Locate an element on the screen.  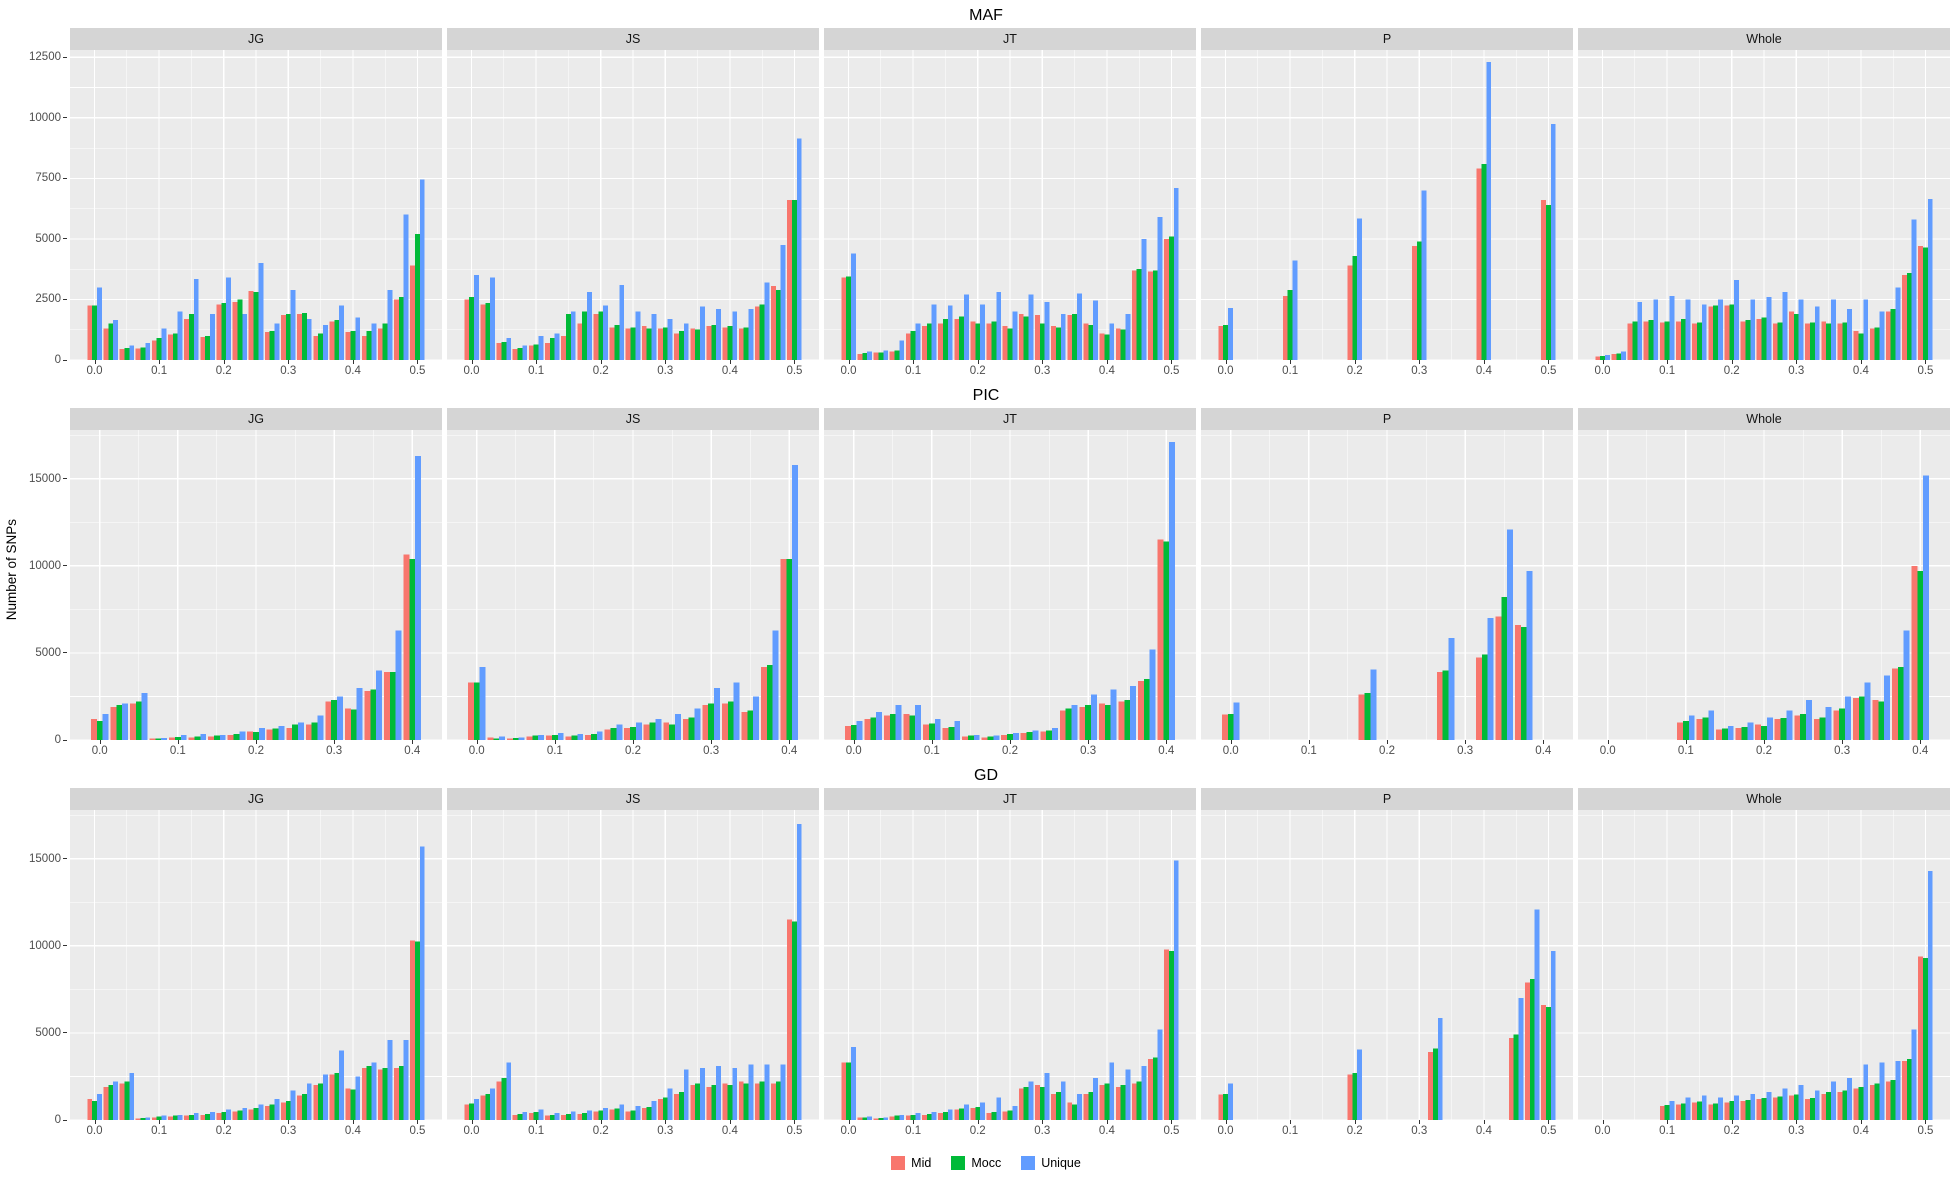
y-tick-label: 15000 is located at coordinates (45, 478).